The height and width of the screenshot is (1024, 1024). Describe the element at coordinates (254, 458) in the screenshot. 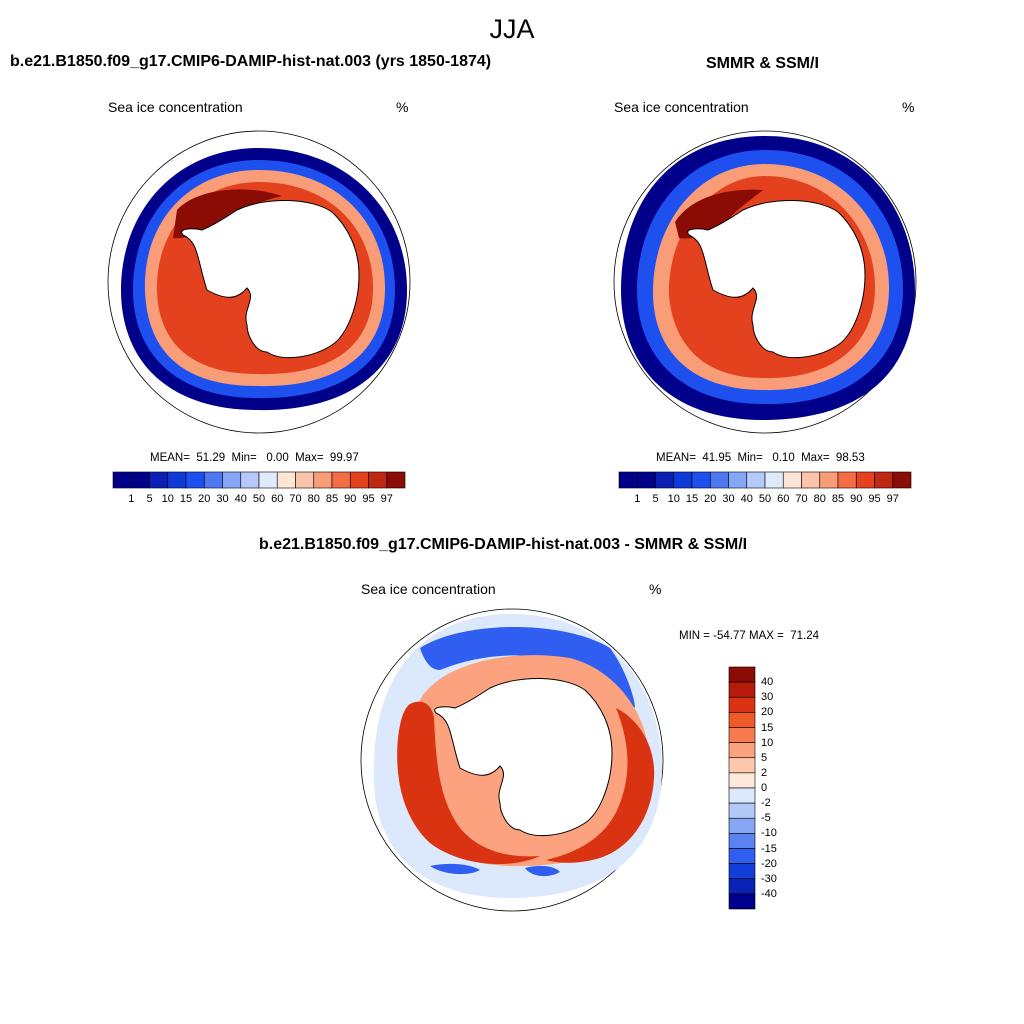

I see `model-stats: MEAN= 51.29 Min= 0.00 Max= 99.97` at that location.